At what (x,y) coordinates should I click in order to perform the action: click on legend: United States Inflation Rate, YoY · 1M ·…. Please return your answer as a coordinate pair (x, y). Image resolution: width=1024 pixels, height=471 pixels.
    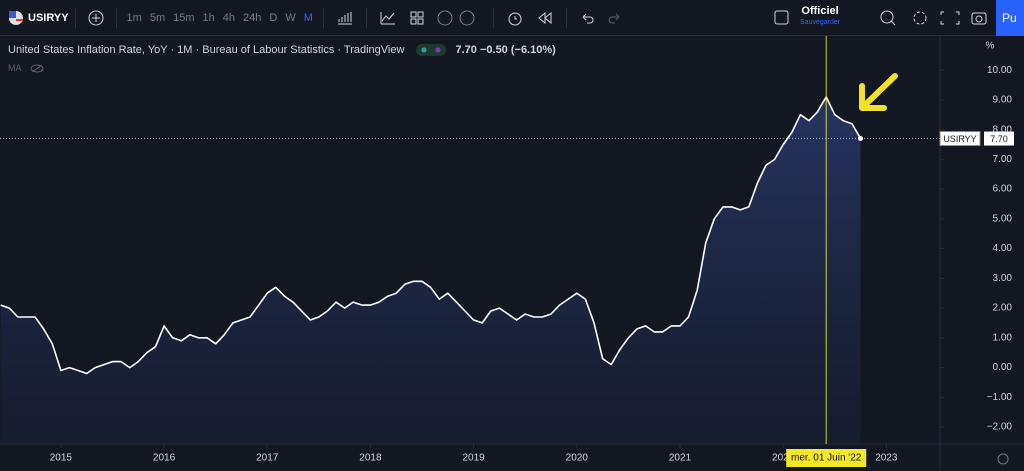
    Looking at the image, I should click on (282, 50).